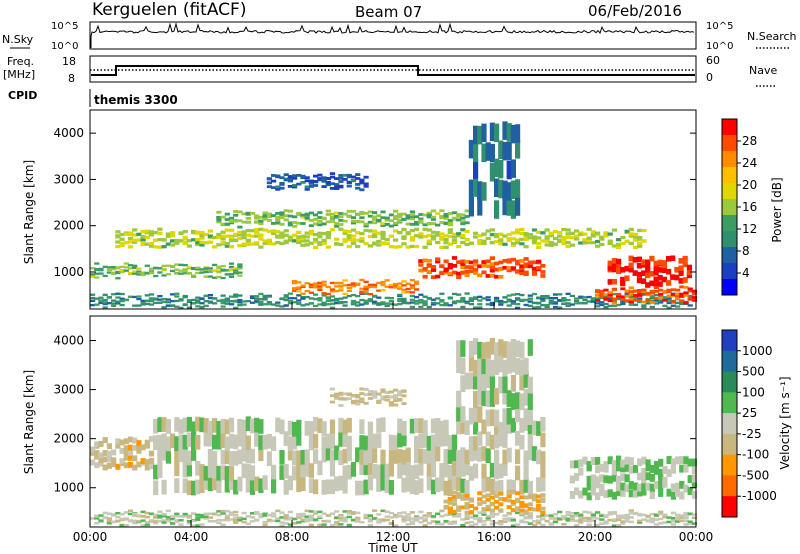 Image resolution: width=800 pixels, height=554 pixels. Describe the element at coordinates (746, 273) in the screenshot. I see `colorbar-tick-label: 4` at that location.